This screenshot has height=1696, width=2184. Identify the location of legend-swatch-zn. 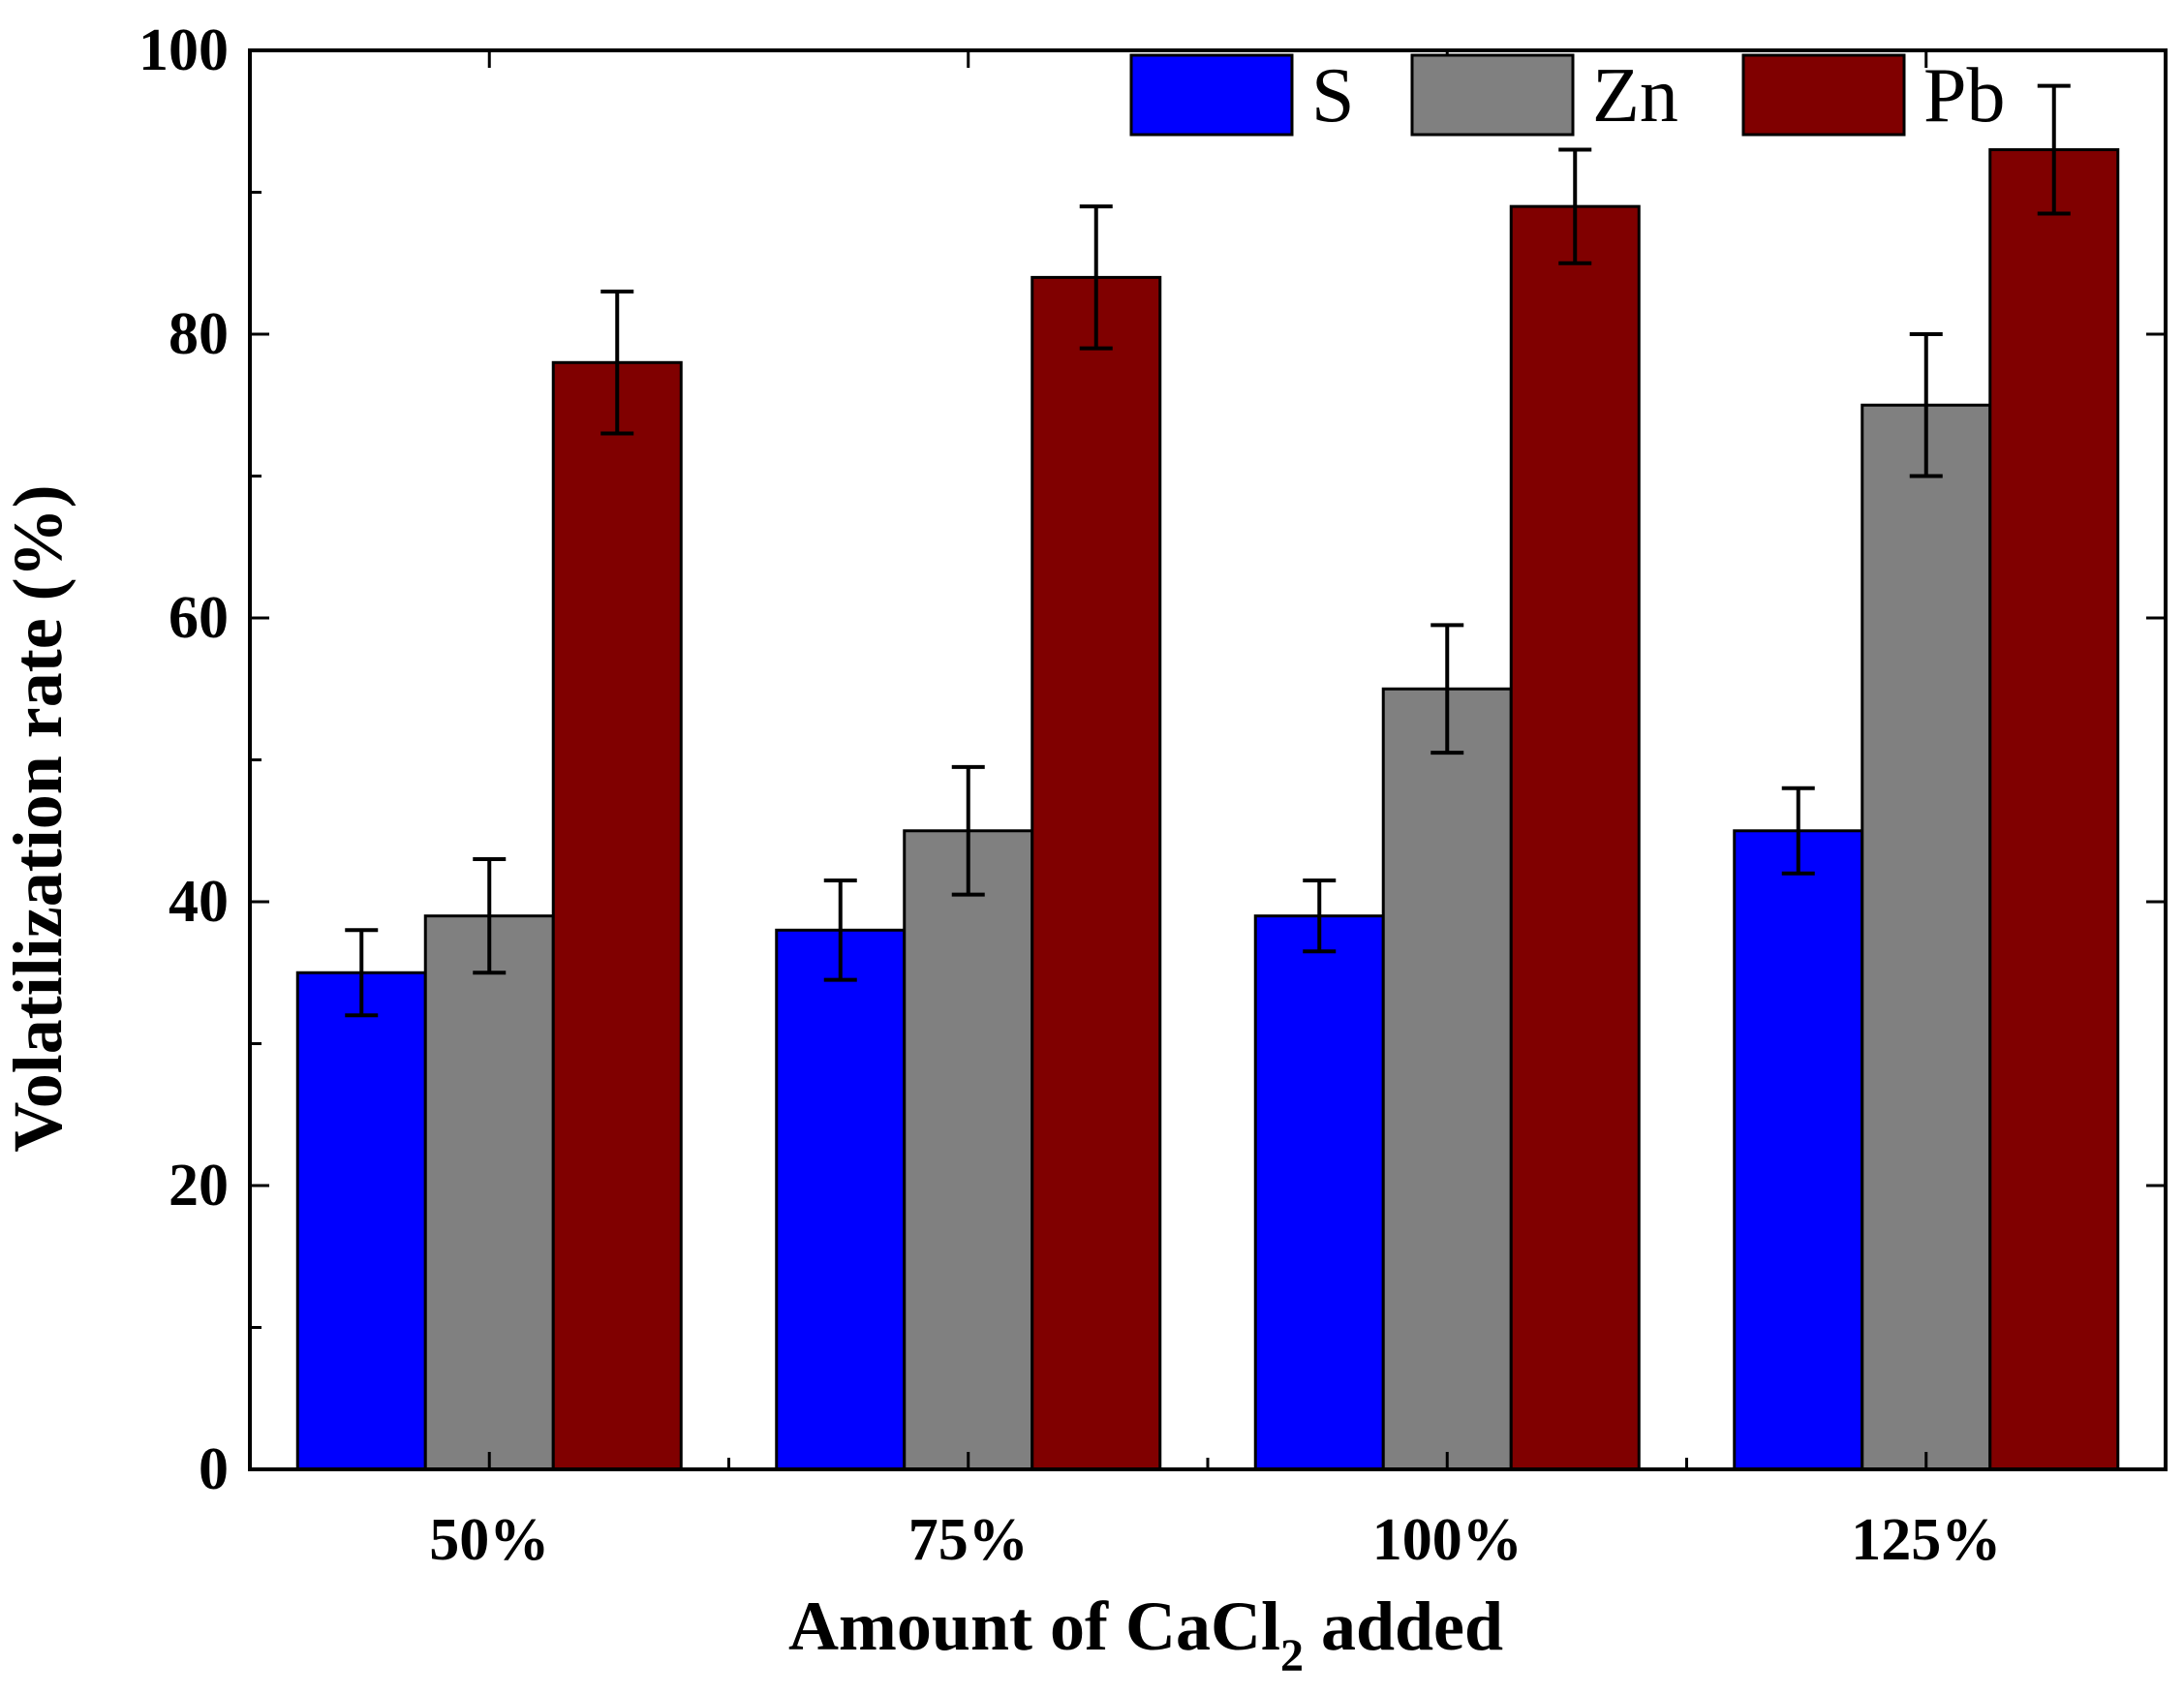
(1493, 95).